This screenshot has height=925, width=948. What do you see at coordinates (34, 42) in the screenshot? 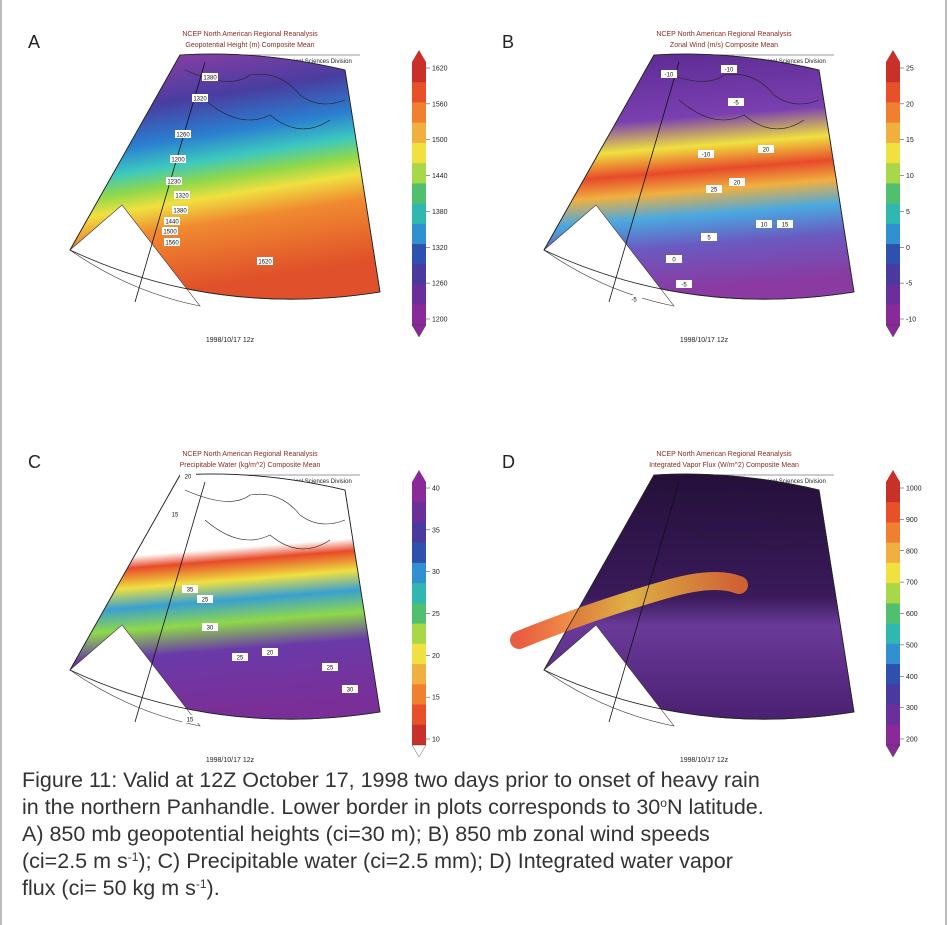
I see `panel-letter: A` at bounding box center [34, 42].